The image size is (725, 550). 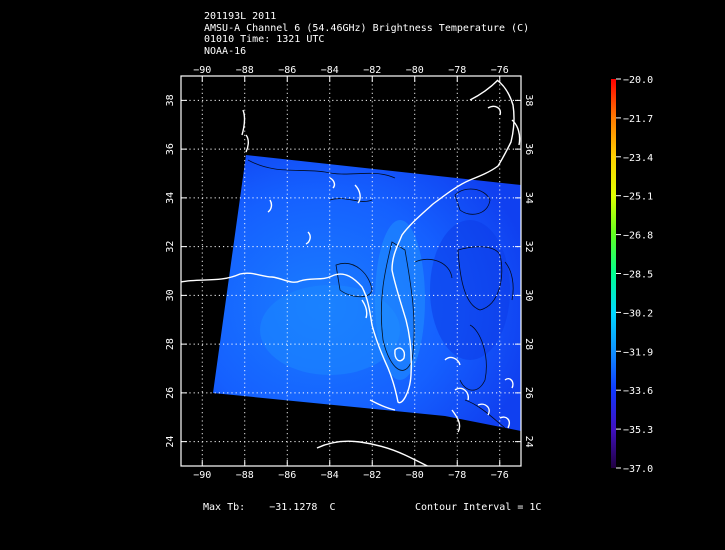 I want to click on max-tb-readout: Max Tb: −31.1278 C, so click(x=269, y=507).